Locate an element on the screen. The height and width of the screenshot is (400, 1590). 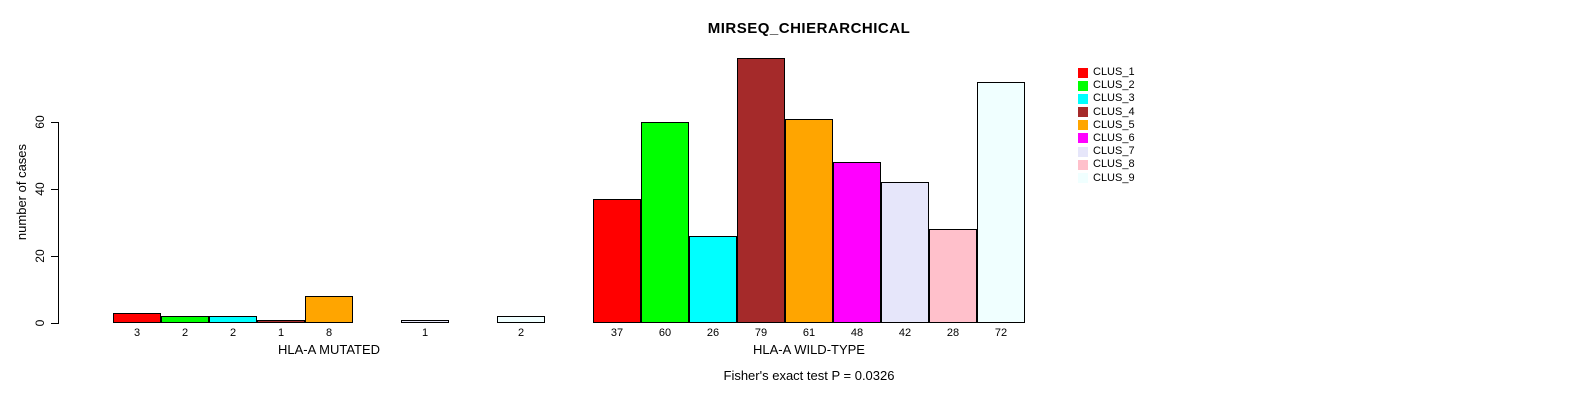
bar-clus_2-group1 is located at coordinates (665, 222).